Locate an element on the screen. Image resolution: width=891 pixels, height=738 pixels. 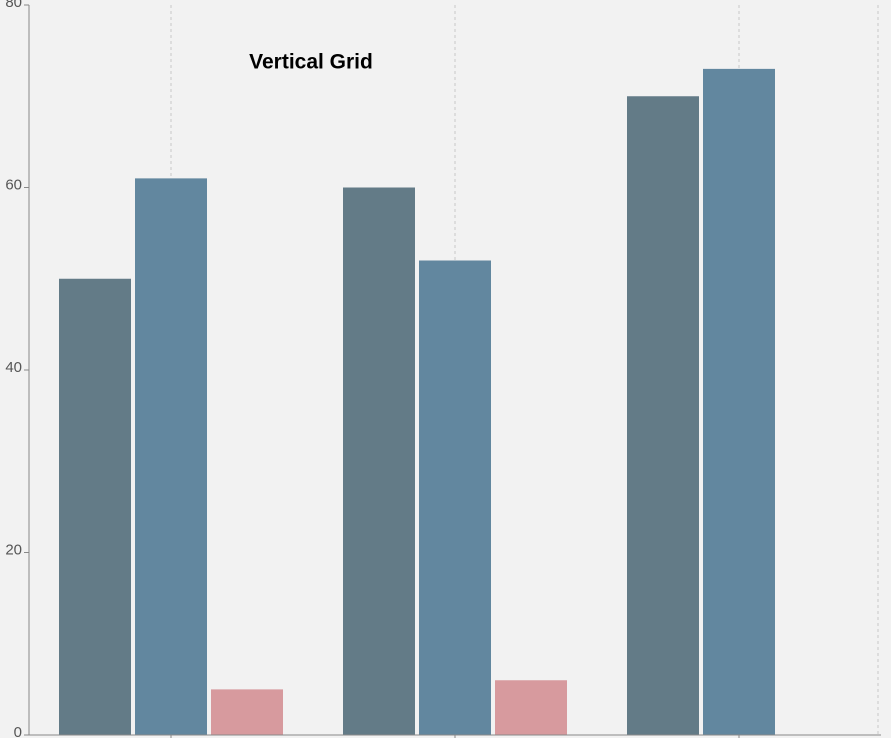
y-tick-label: 60 is located at coordinates (13, 184).